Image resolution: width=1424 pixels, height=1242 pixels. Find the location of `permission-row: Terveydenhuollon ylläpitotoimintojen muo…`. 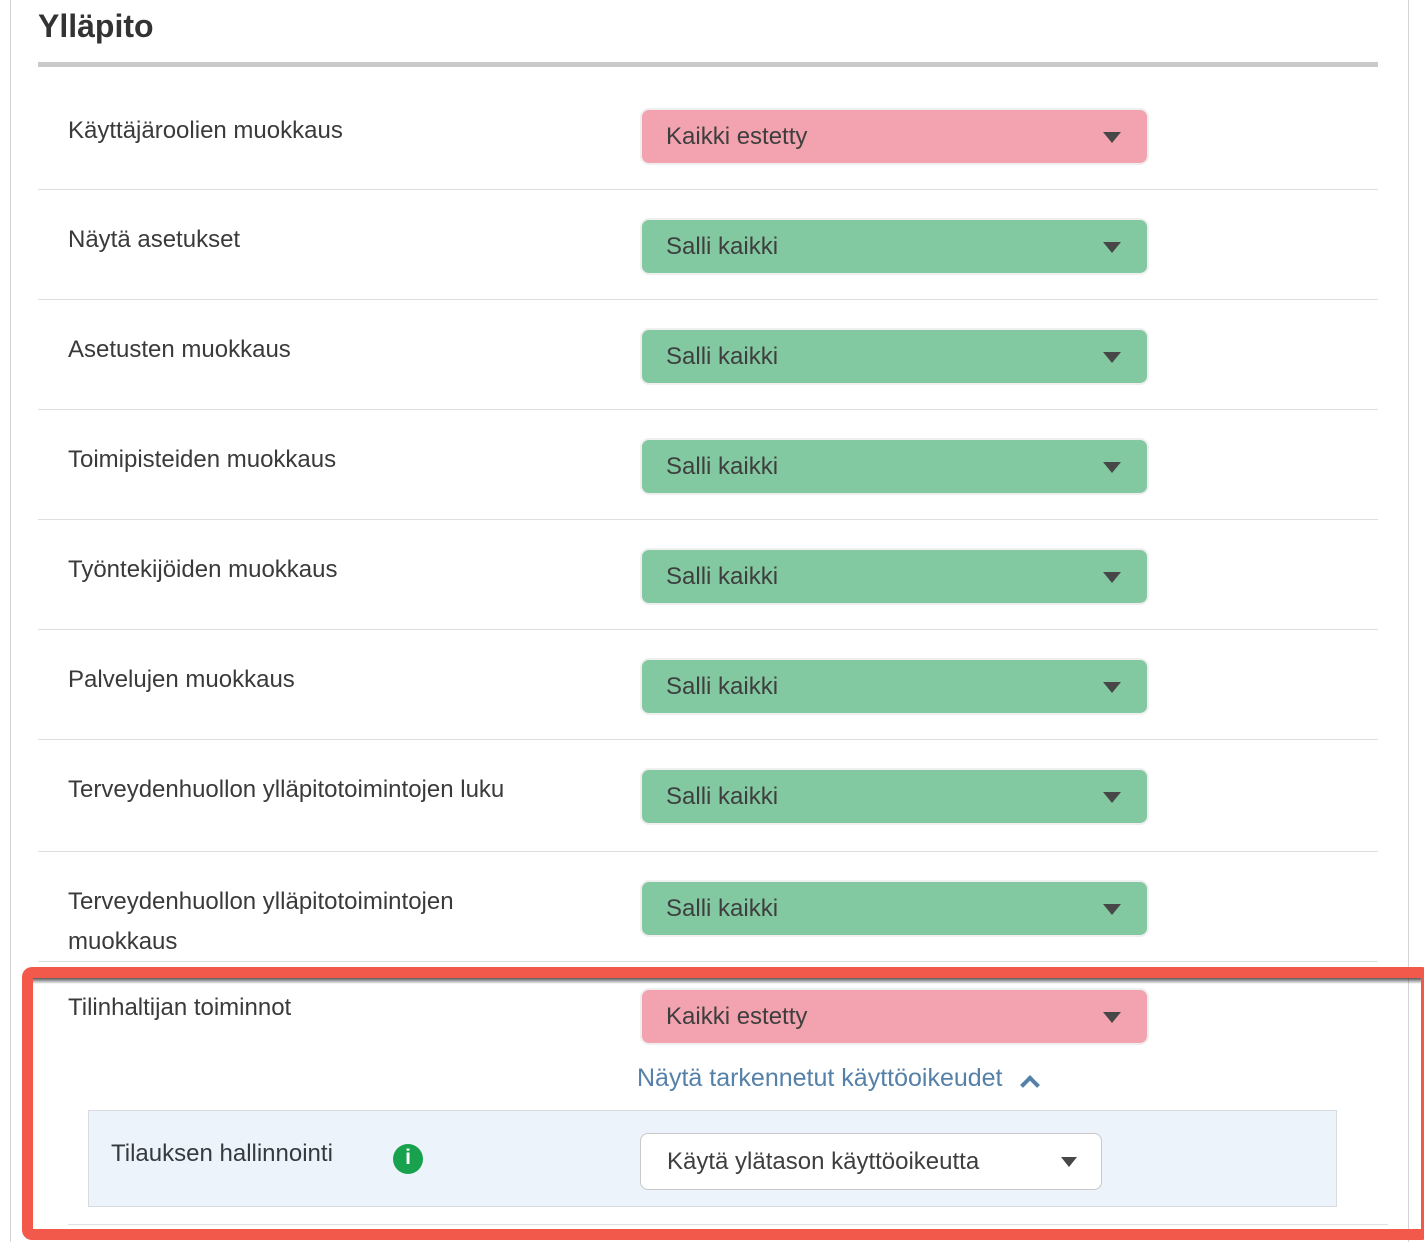

permission-row: Terveydenhuollon ylläpitotoimintojen muo… is located at coordinates (708, 907).